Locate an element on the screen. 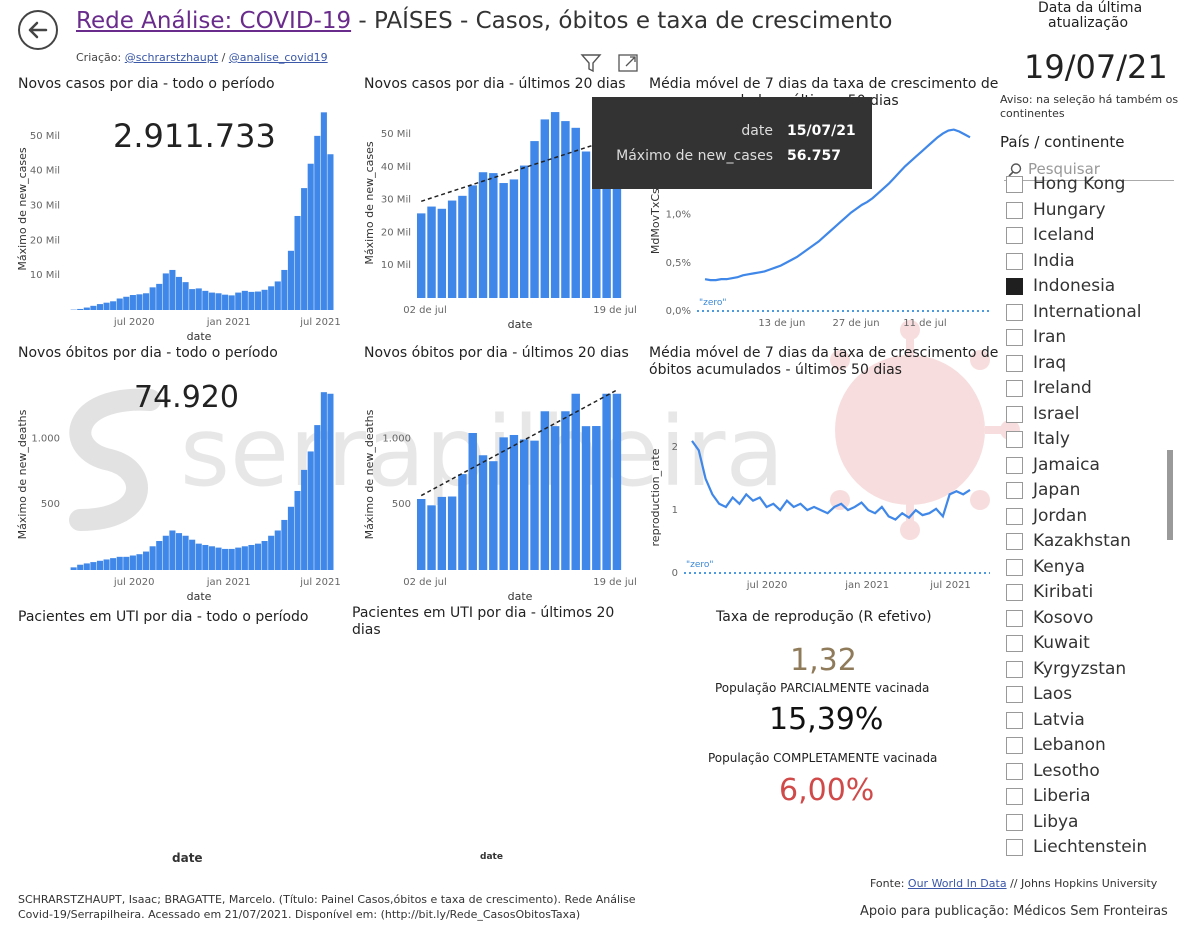 This screenshot has height=928, width=1200. slicer-item: Kuwait is located at coordinates (1086, 644).